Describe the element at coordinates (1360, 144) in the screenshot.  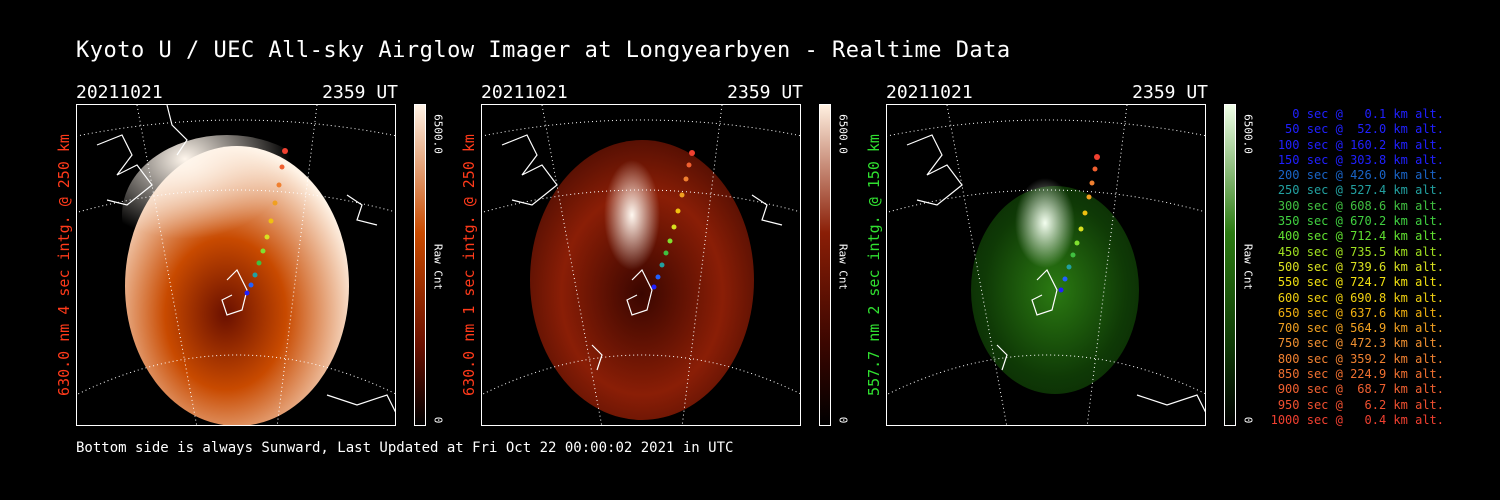
I see `legend-row: 100 sec @ 160.2 km alt.` at that location.